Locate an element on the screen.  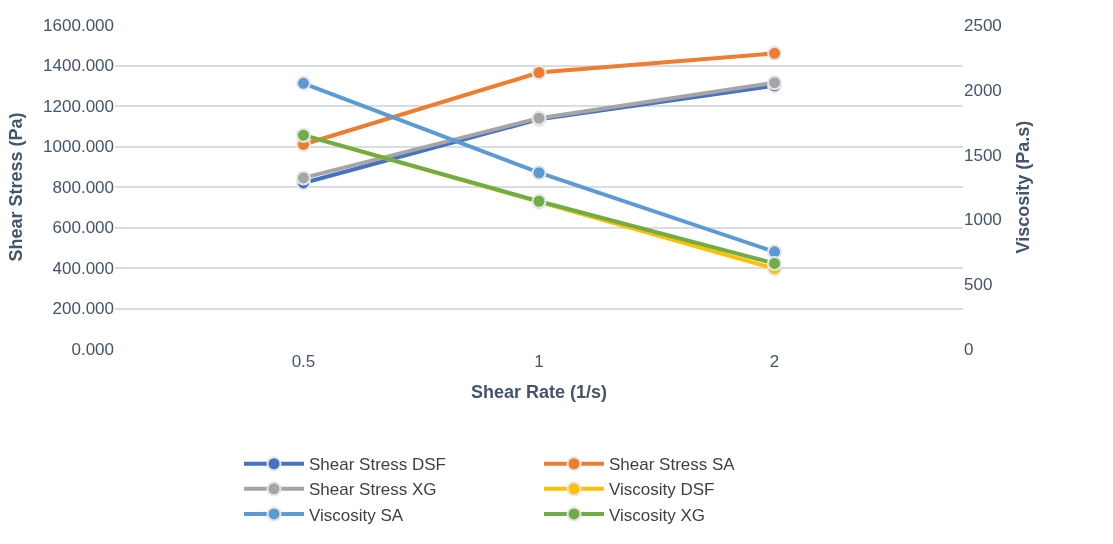
x-tick-label: 1 is located at coordinates (539, 361).